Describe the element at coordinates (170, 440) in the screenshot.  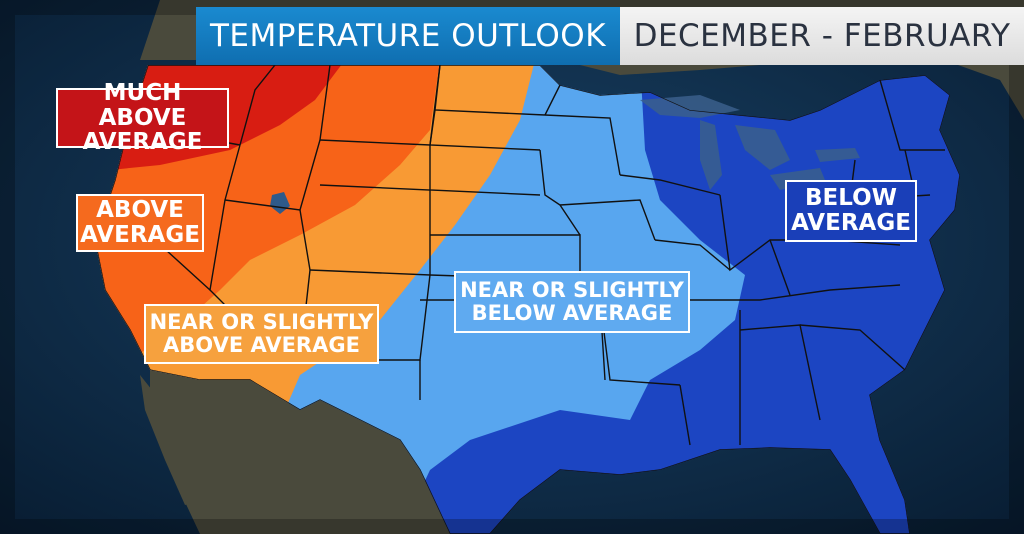
I see `baja-peninsula` at that location.